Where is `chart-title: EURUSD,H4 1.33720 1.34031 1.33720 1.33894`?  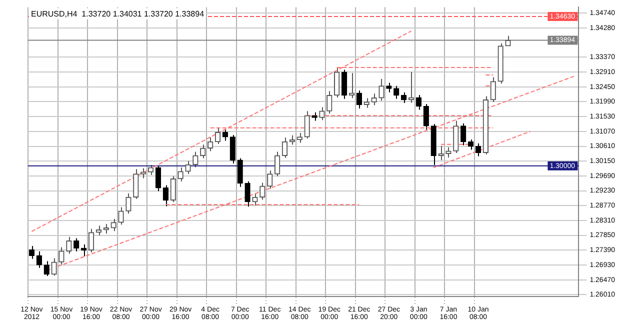 chart-title: EURUSD,H4 1.33720 1.34031 1.33720 1.33894 is located at coordinates (118, 13).